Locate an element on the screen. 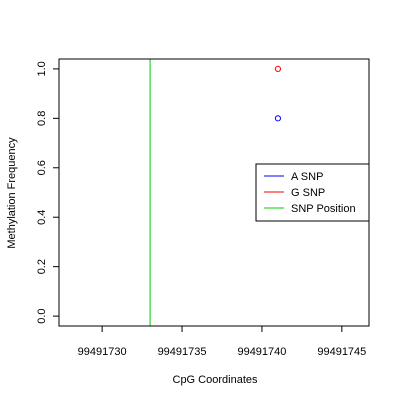 The width and height of the screenshot is (400, 400). legend-label-snp-position: SNP Position is located at coordinates (323, 209).